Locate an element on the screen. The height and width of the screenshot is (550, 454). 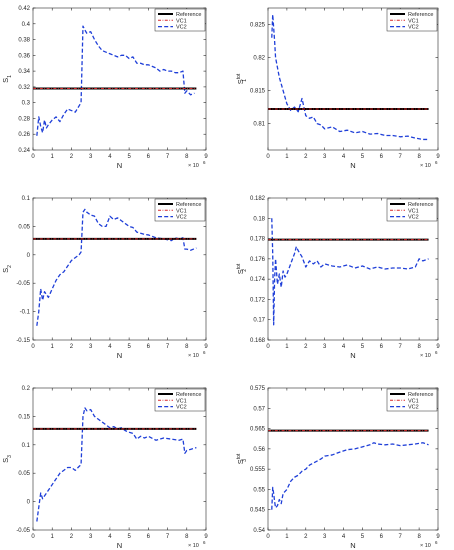
y-tick-label: -0.05 is located at coordinates (23, 531).